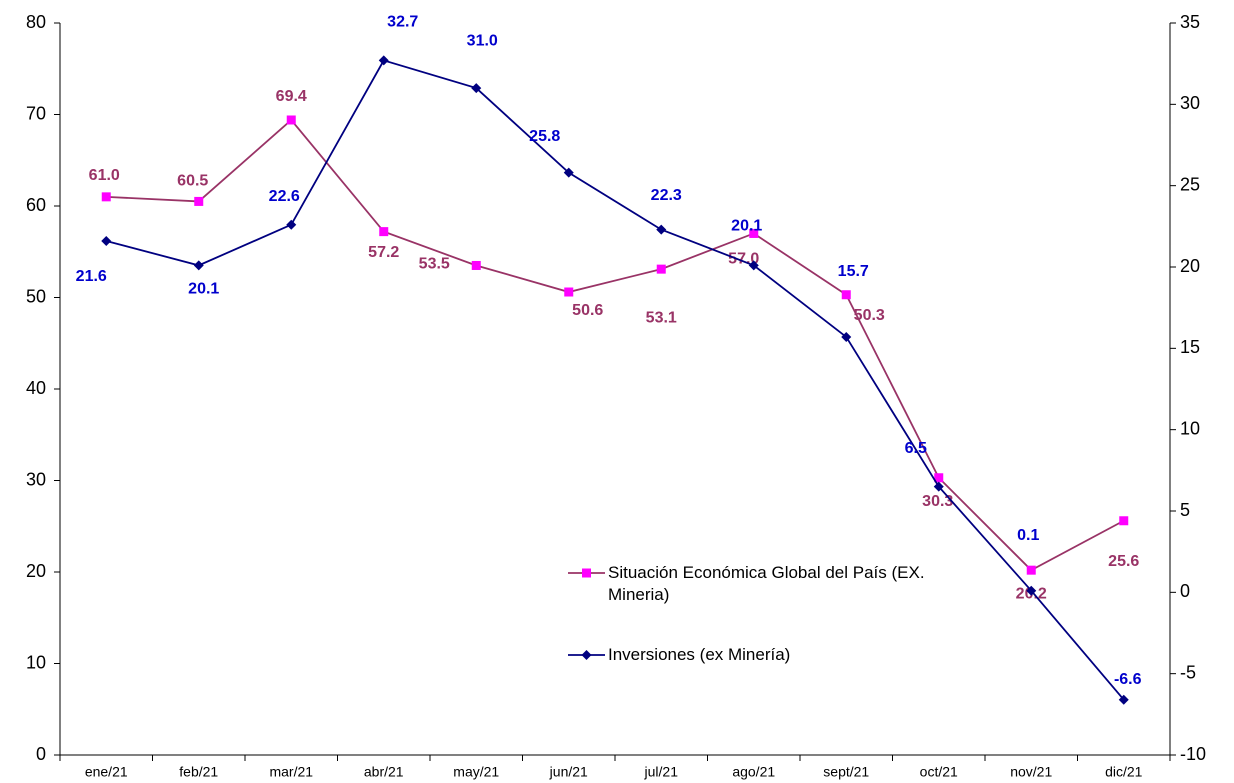  I want to click on y2-tick-label: 10, so click(1190, 428).